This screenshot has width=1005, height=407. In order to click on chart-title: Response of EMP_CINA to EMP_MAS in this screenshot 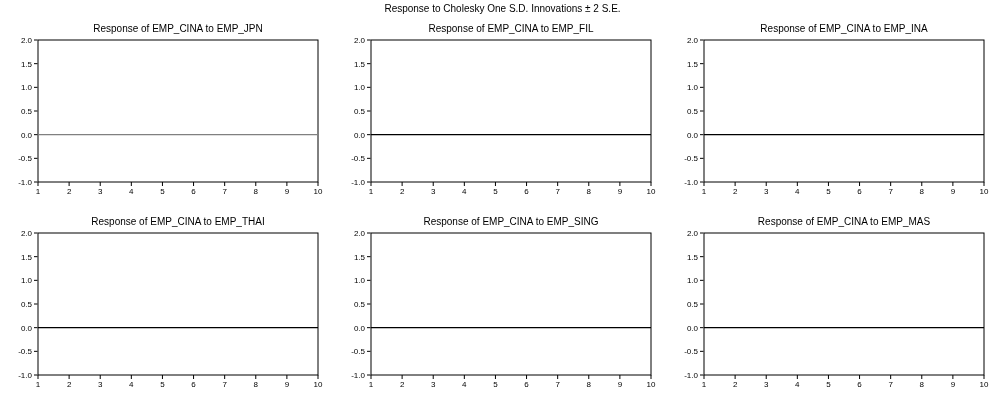, I will do `click(844, 221)`.